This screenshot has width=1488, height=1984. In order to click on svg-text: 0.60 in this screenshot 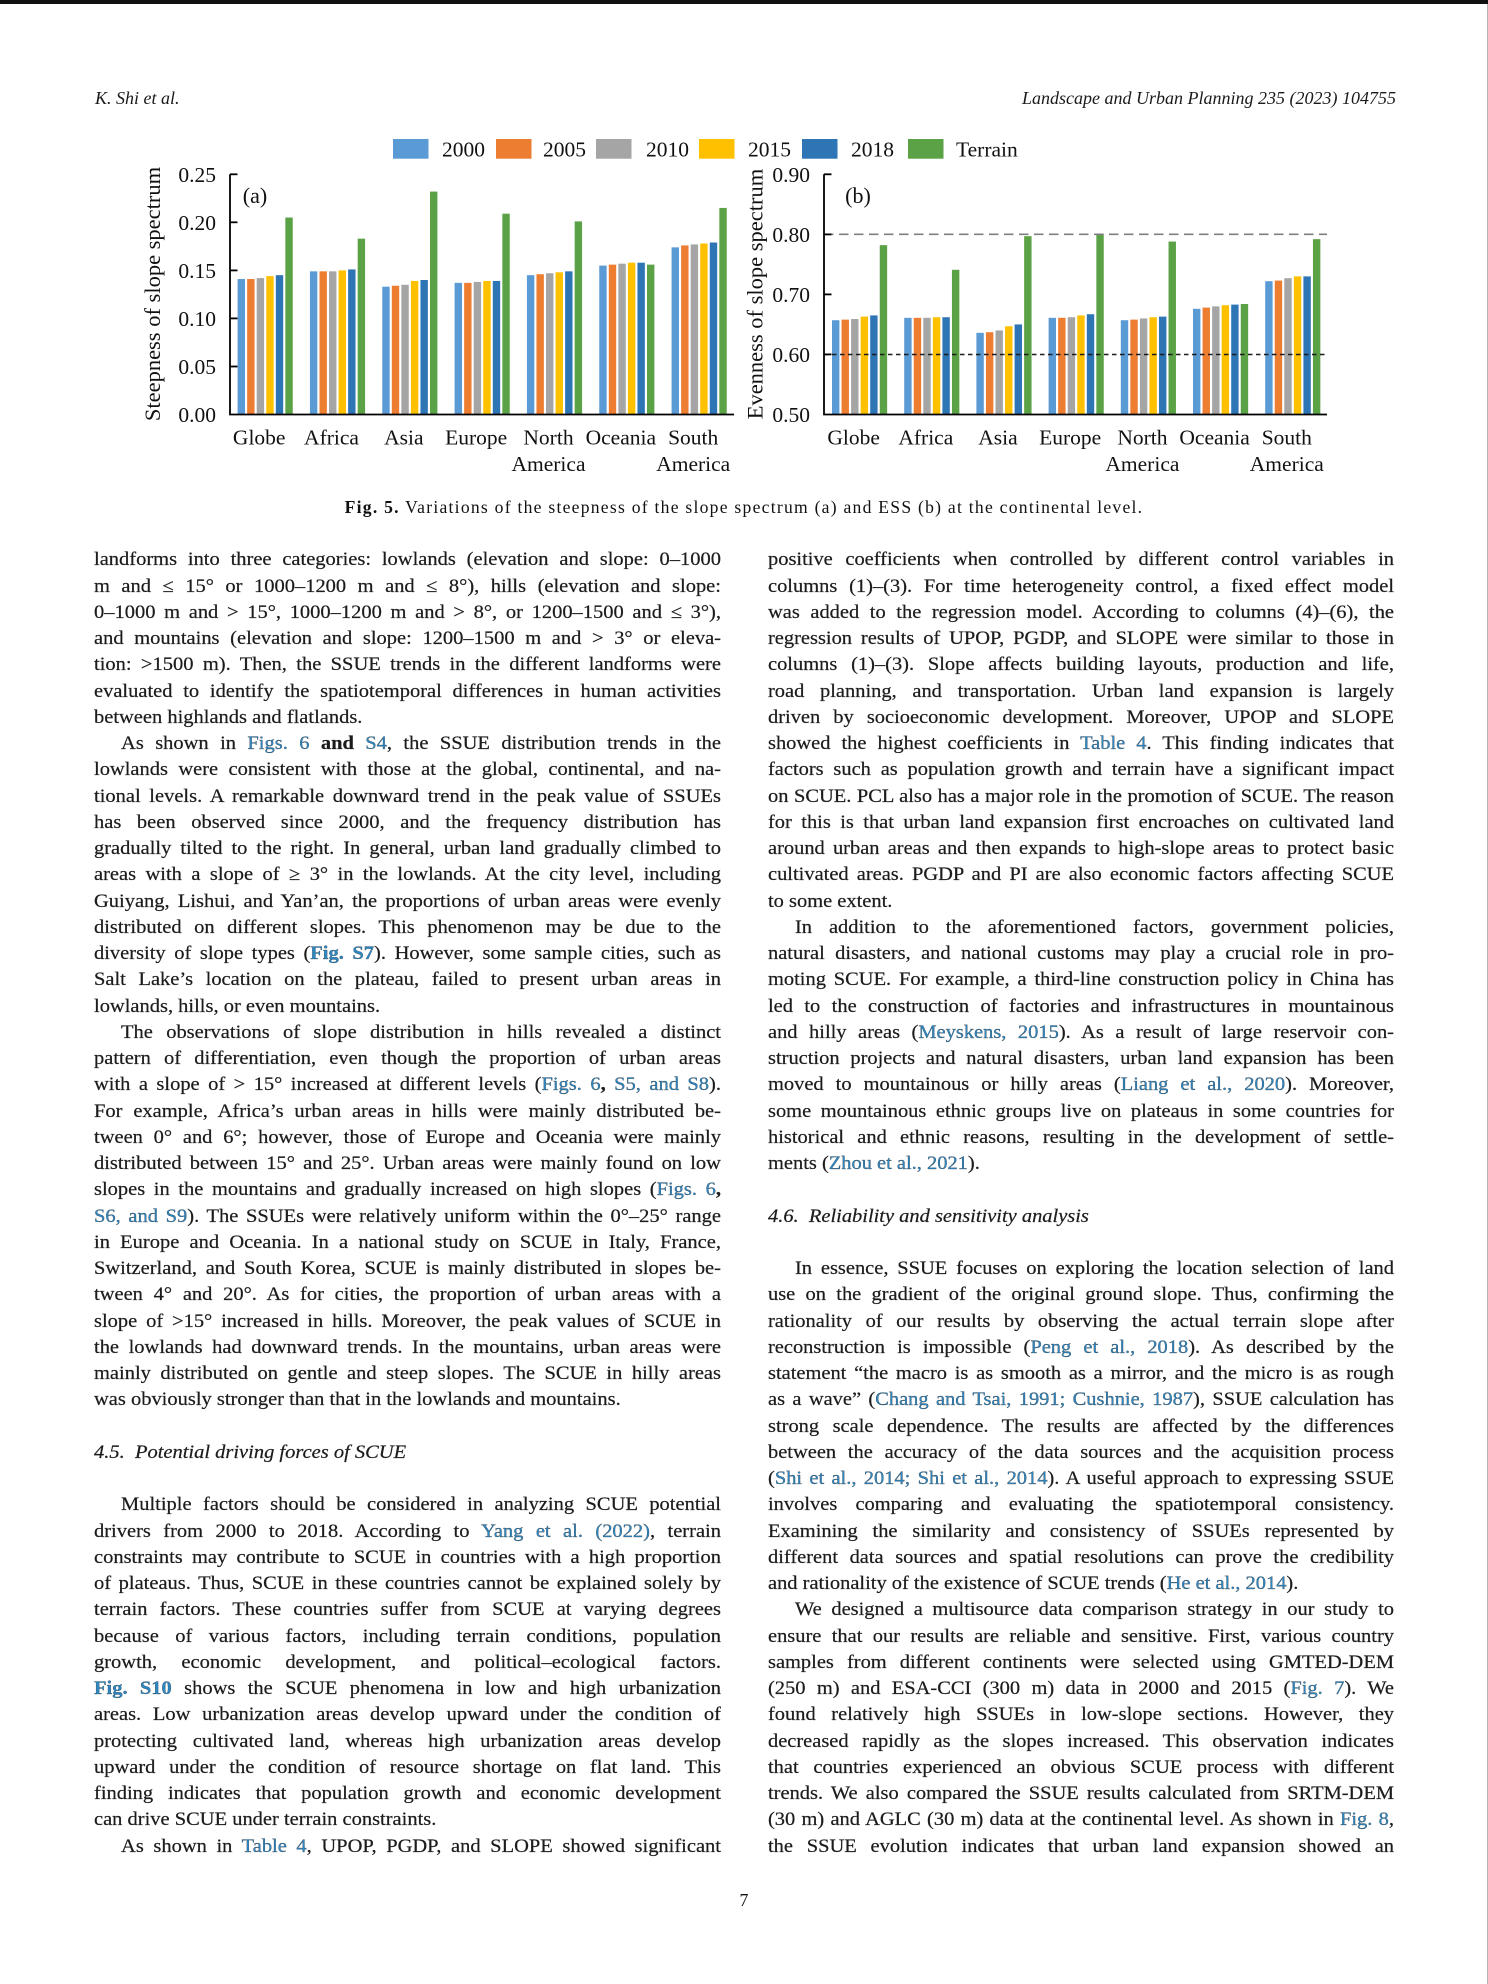, I will do `click(791, 355)`.